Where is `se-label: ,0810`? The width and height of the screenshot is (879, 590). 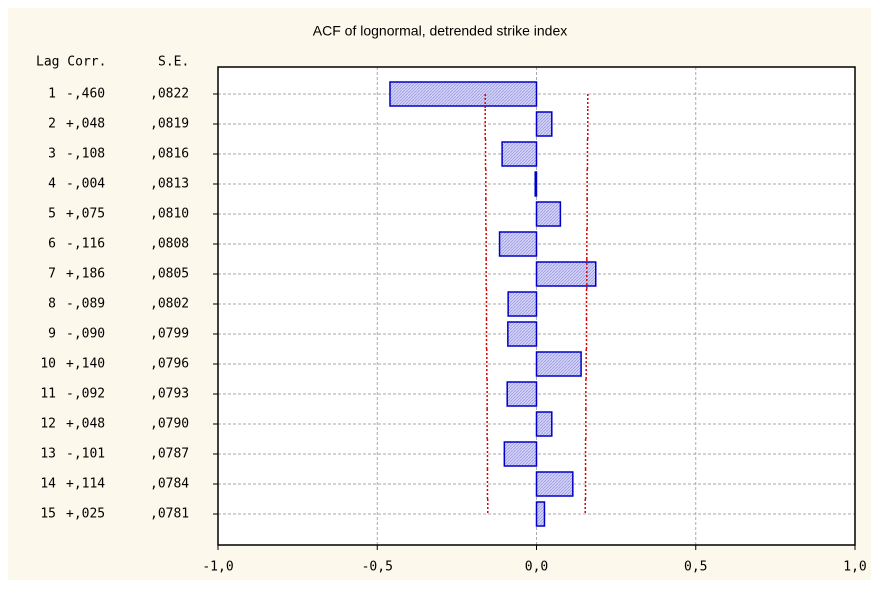
se-label: ,0810 is located at coordinates (169, 214).